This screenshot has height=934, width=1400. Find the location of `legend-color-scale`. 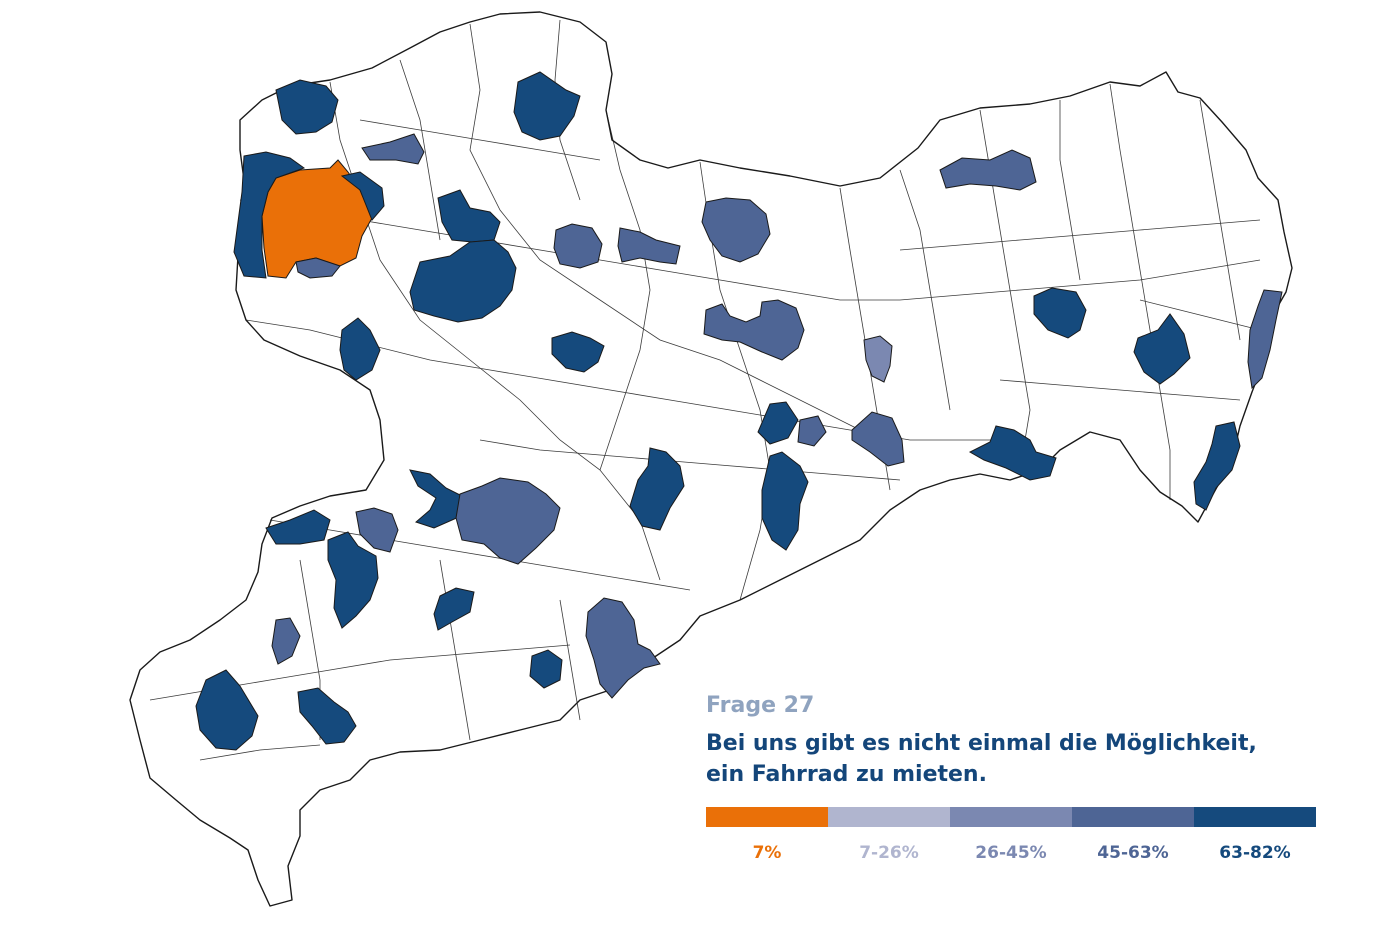

legend-color-scale is located at coordinates (1011, 817).